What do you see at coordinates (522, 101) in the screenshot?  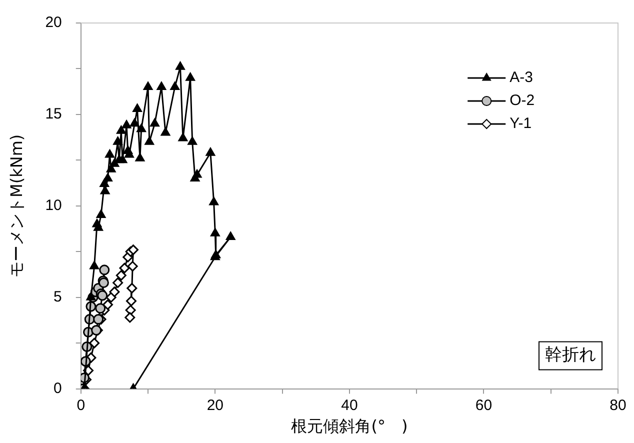 I see `legend-label: O-2` at bounding box center [522, 101].